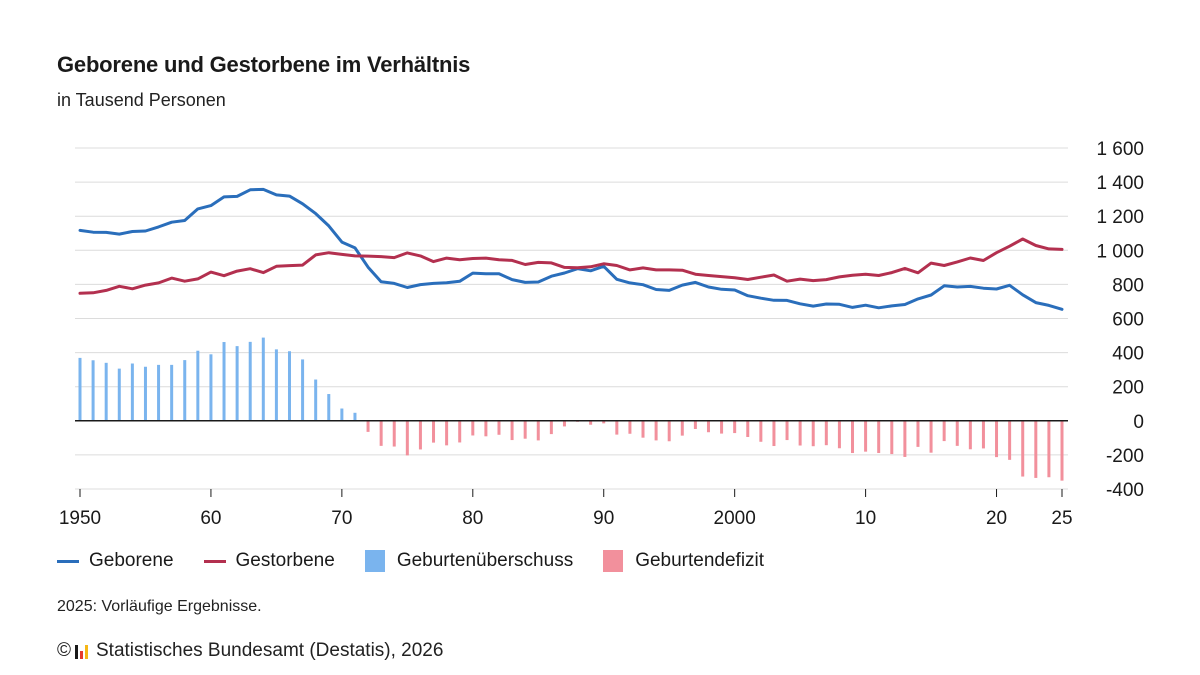  Describe the element at coordinates (1120, 251) in the screenshot. I see `y-tick-label: 1 000` at that location.